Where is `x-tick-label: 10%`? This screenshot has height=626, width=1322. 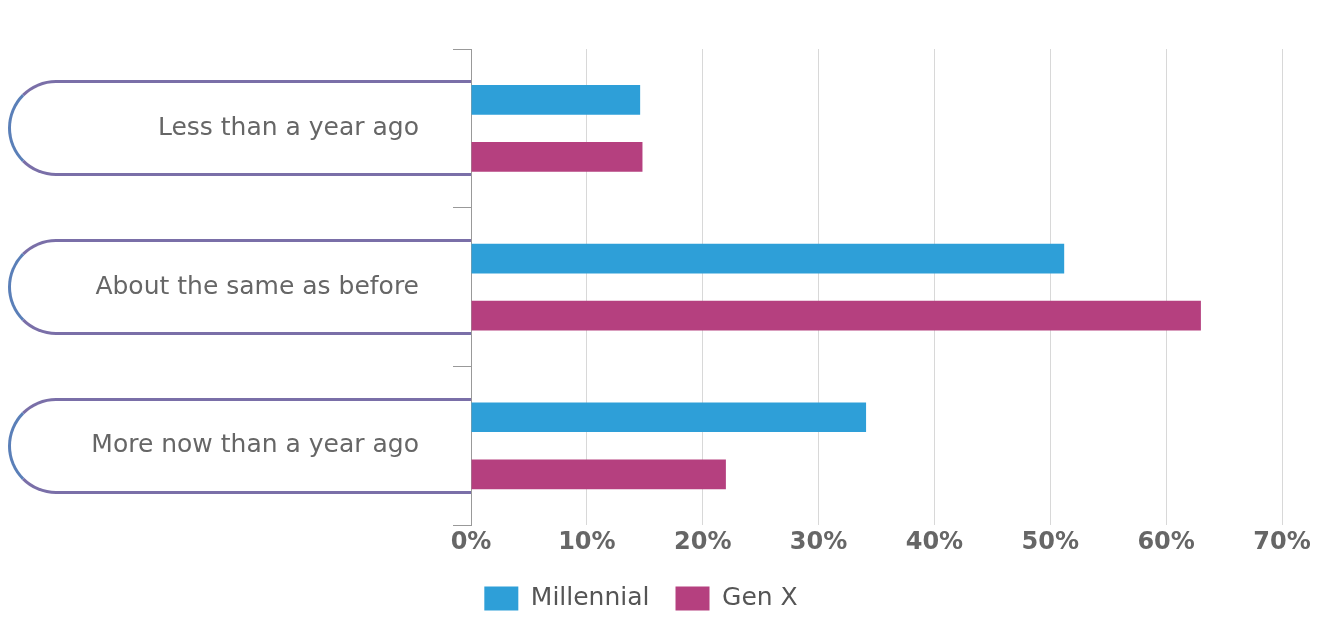 x-tick-label: 10% is located at coordinates (587, 540).